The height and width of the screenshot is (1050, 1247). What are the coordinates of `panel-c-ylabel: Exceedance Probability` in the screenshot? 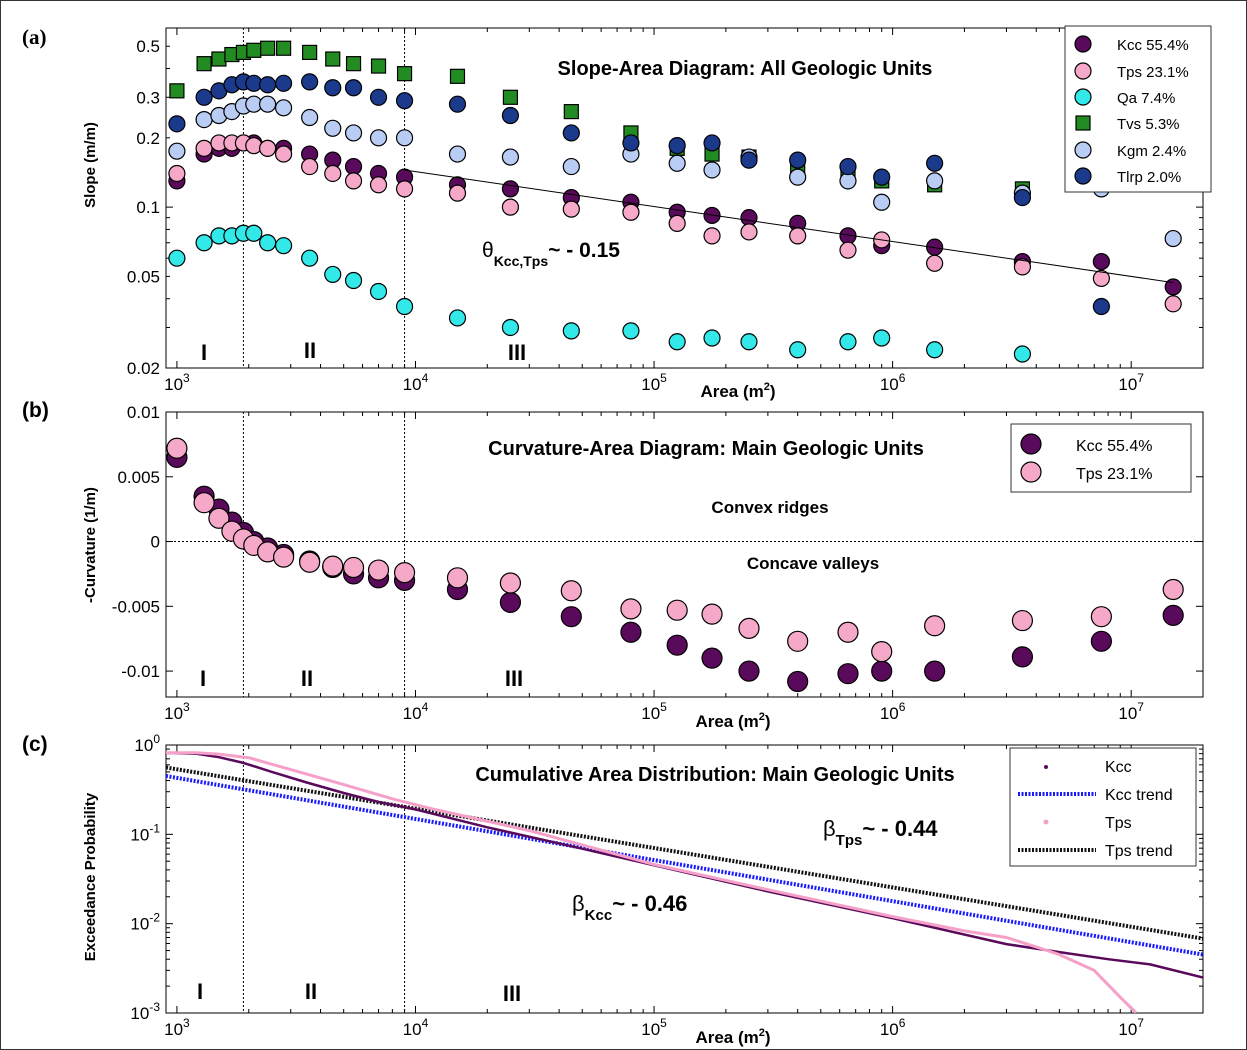 It's located at (90, 876).